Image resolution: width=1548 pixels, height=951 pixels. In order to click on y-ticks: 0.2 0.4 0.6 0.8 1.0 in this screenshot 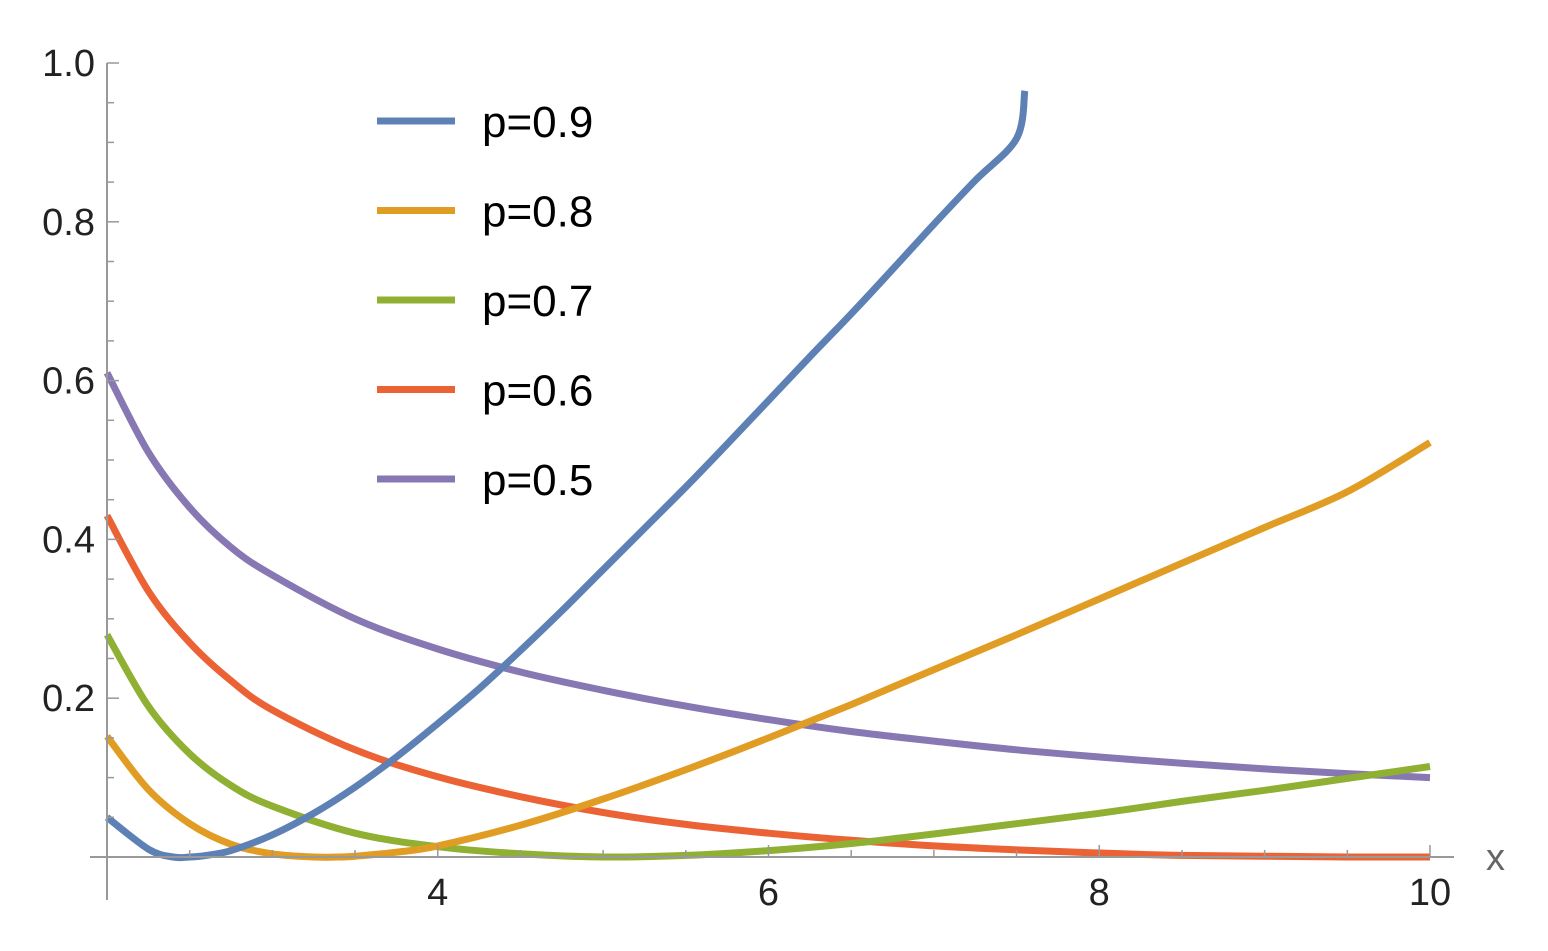, I will do `click(80, 431)`.